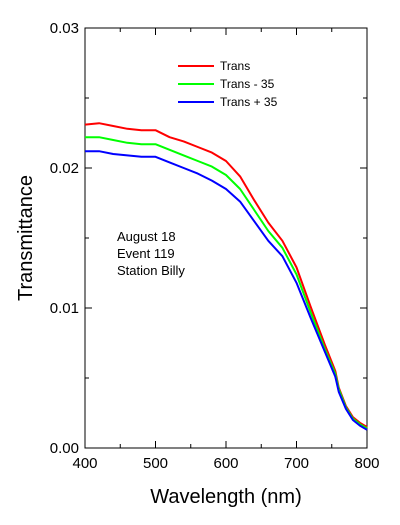 The width and height of the screenshot is (400, 525). I want to click on annotation: August 18 Event 119 Station Billy, so click(151, 253).